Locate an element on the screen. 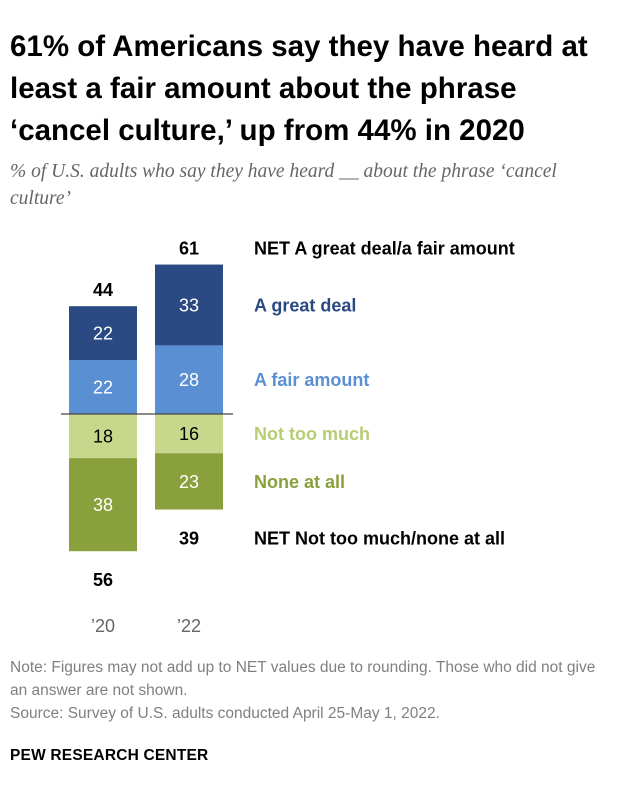  pew-logo-text: PEW RESEARCH CENTER is located at coordinates (109, 755).